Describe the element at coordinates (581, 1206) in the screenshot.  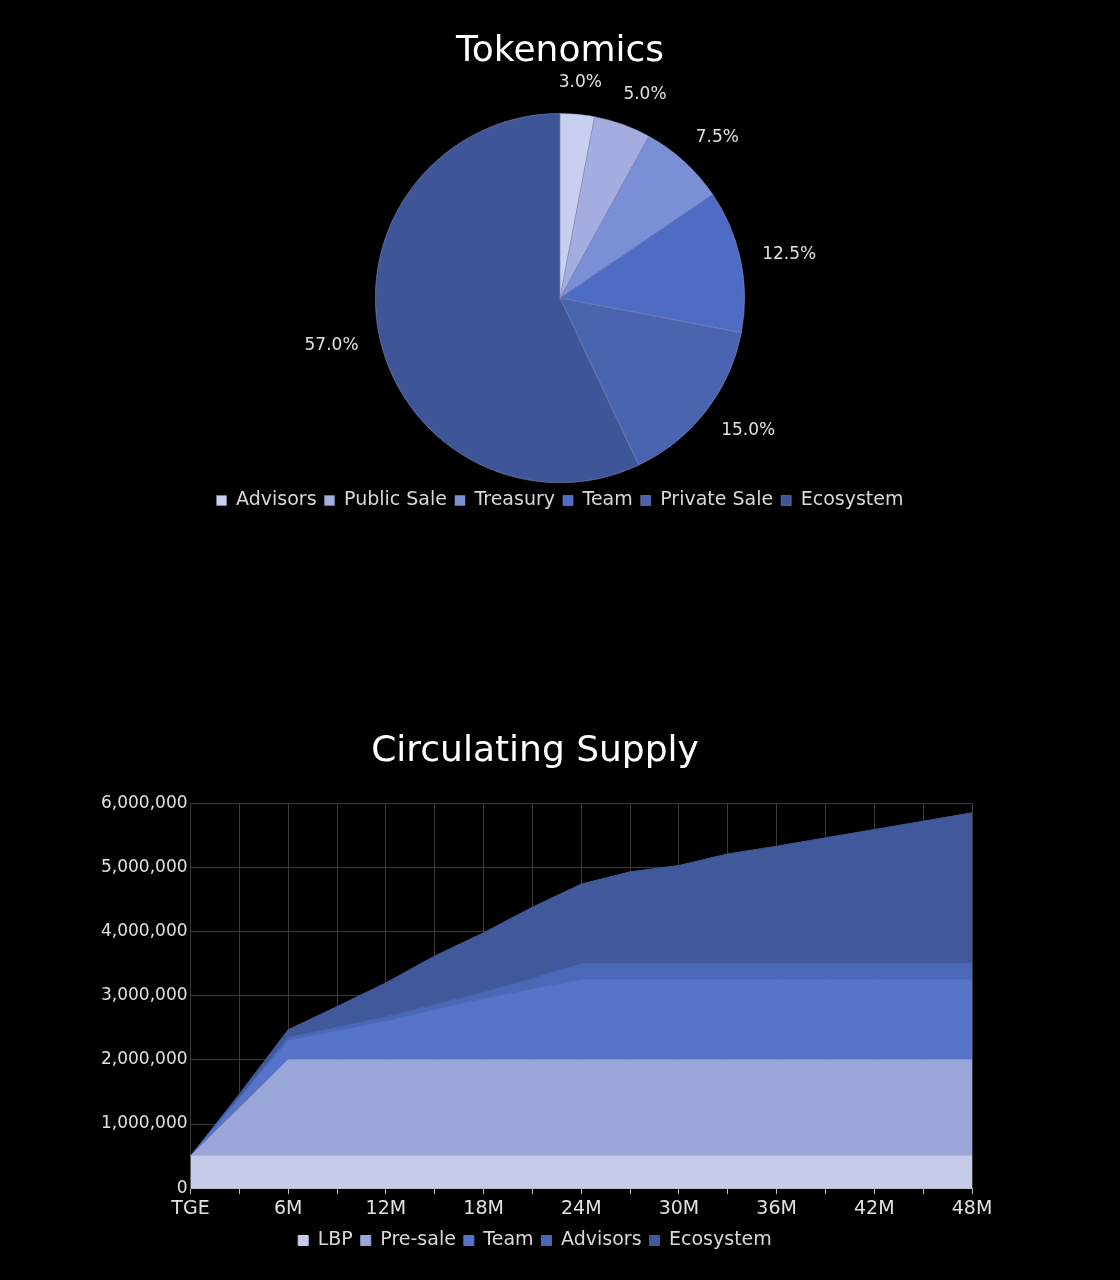
I see `x-tick-label: 24M` at that location.